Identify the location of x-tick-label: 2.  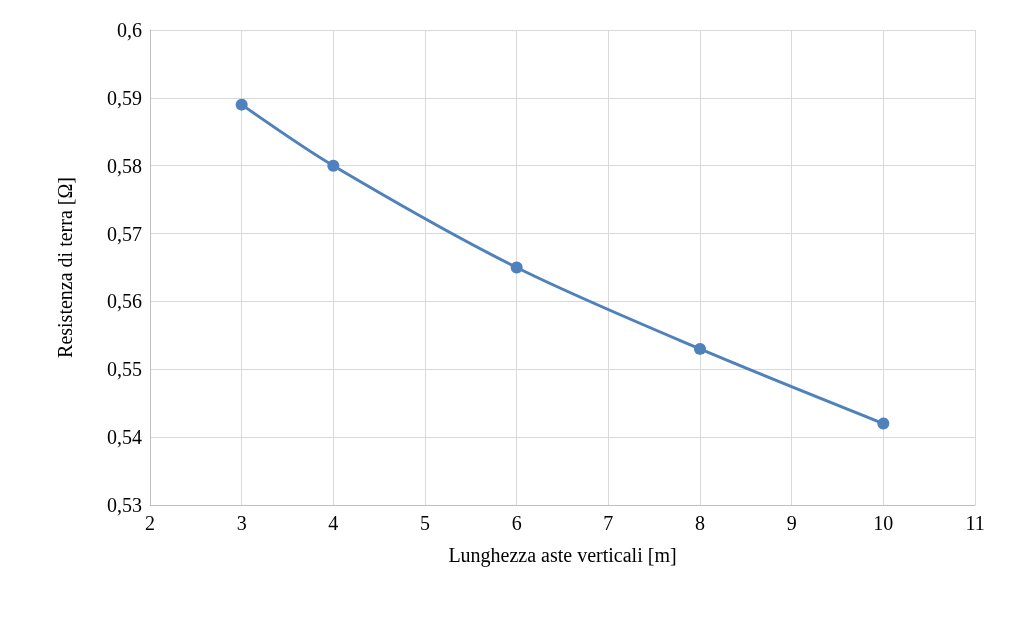
(150, 523).